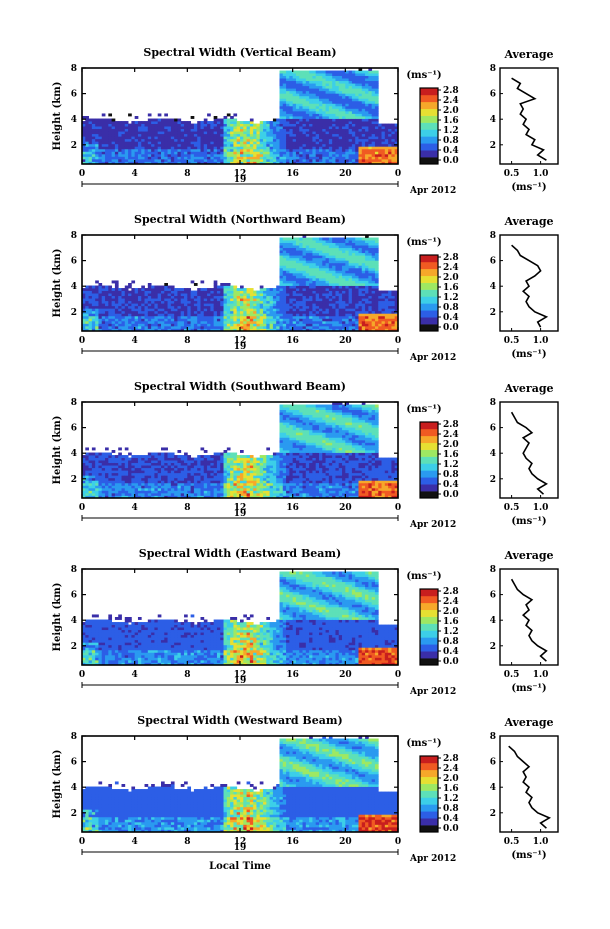  What do you see at coordinates (451, 268) in the screenshot?
I see `colorbar-tick-label: 2.4` at bounding box center [451, 268].